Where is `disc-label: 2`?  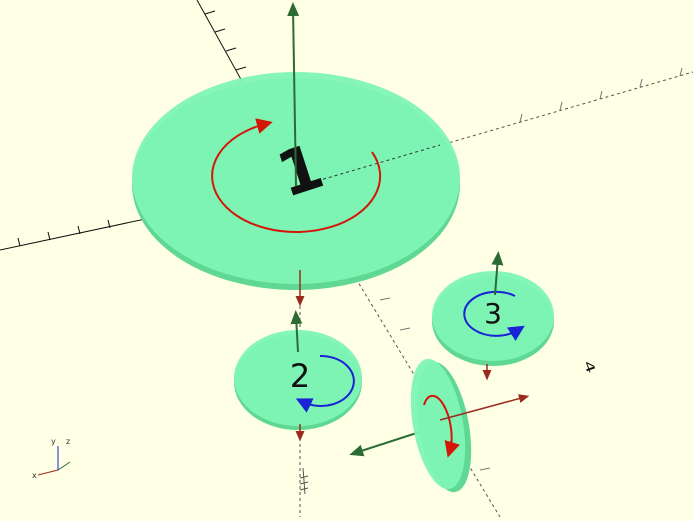 disc-label: 2 is located at coordinates (300, 376).